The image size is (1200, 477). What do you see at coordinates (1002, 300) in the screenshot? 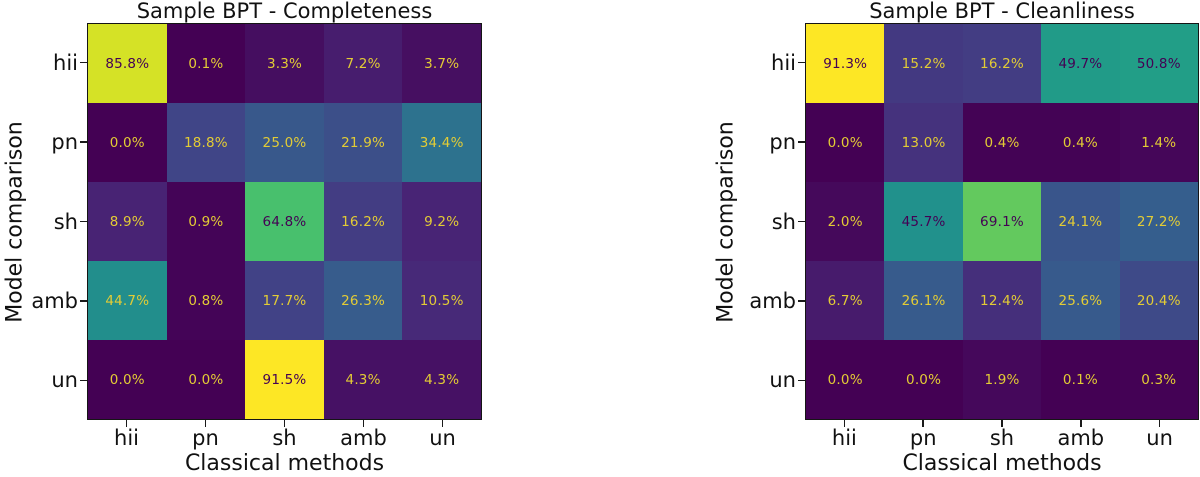
I see `heatmap-cell-r3c2: 12.4%` at bounding box center [1002, 300].